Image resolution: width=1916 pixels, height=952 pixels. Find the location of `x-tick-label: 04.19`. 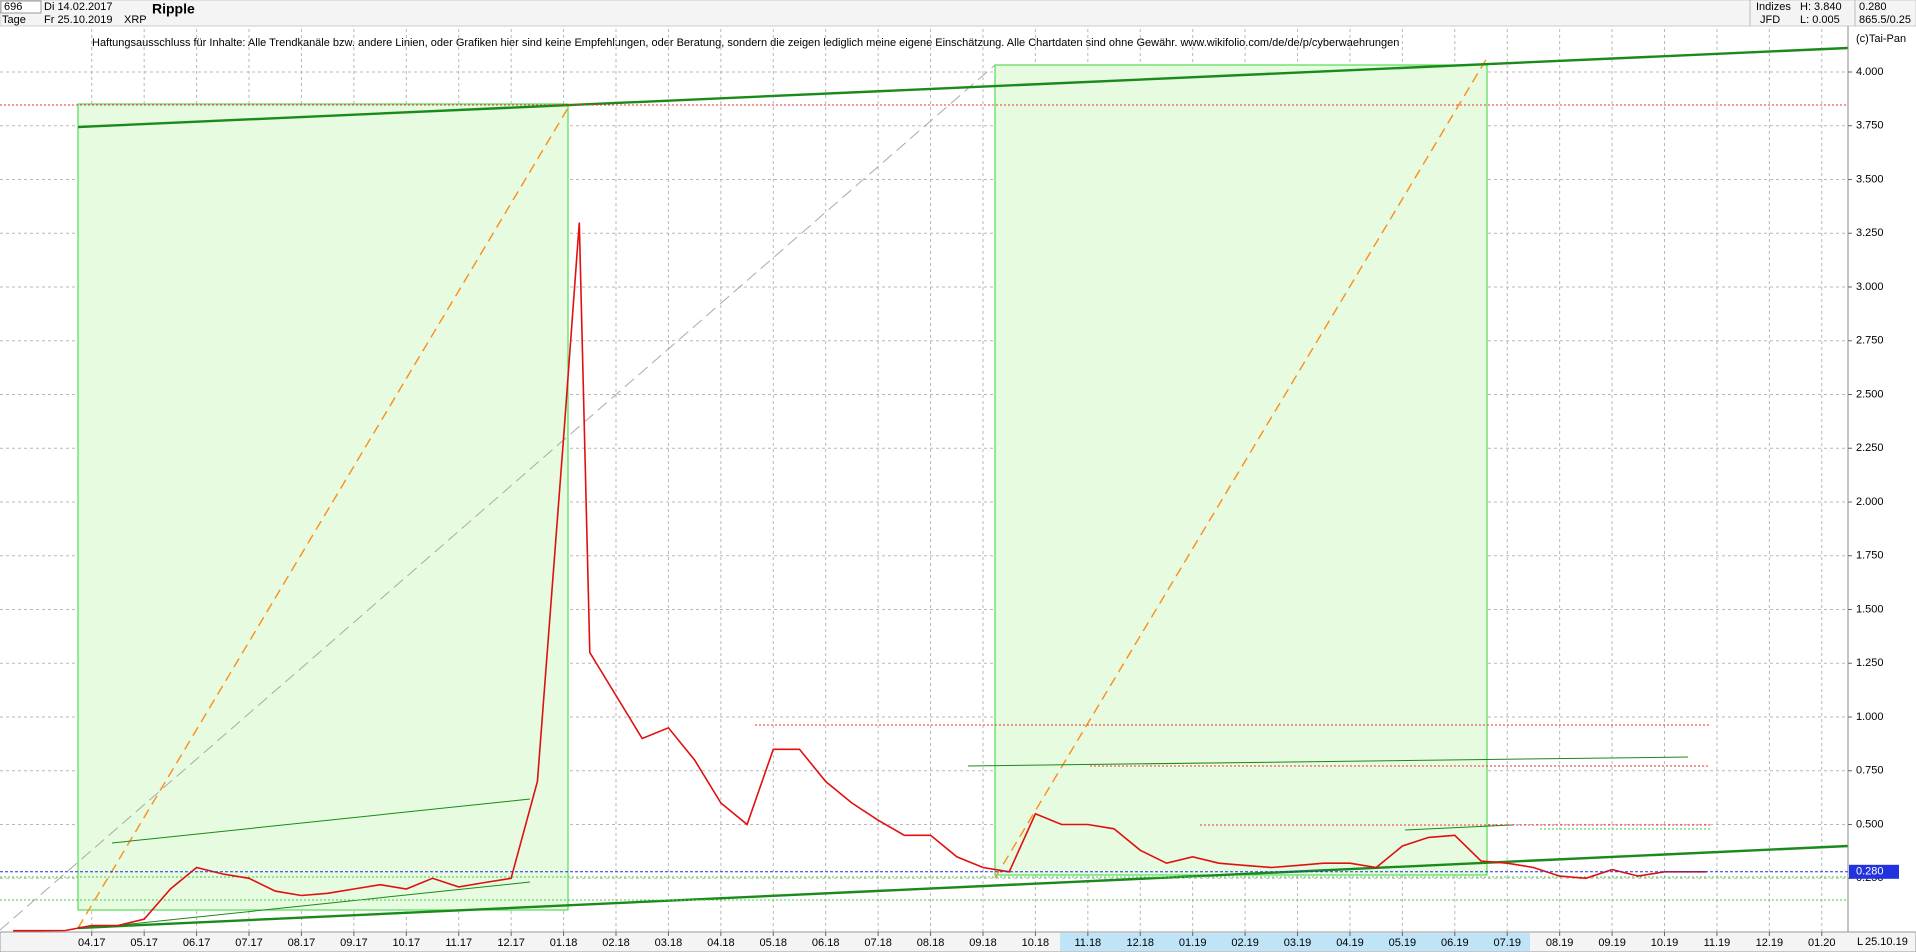

x-tick-label: 04.19 is located at coordinates (1350, 943).